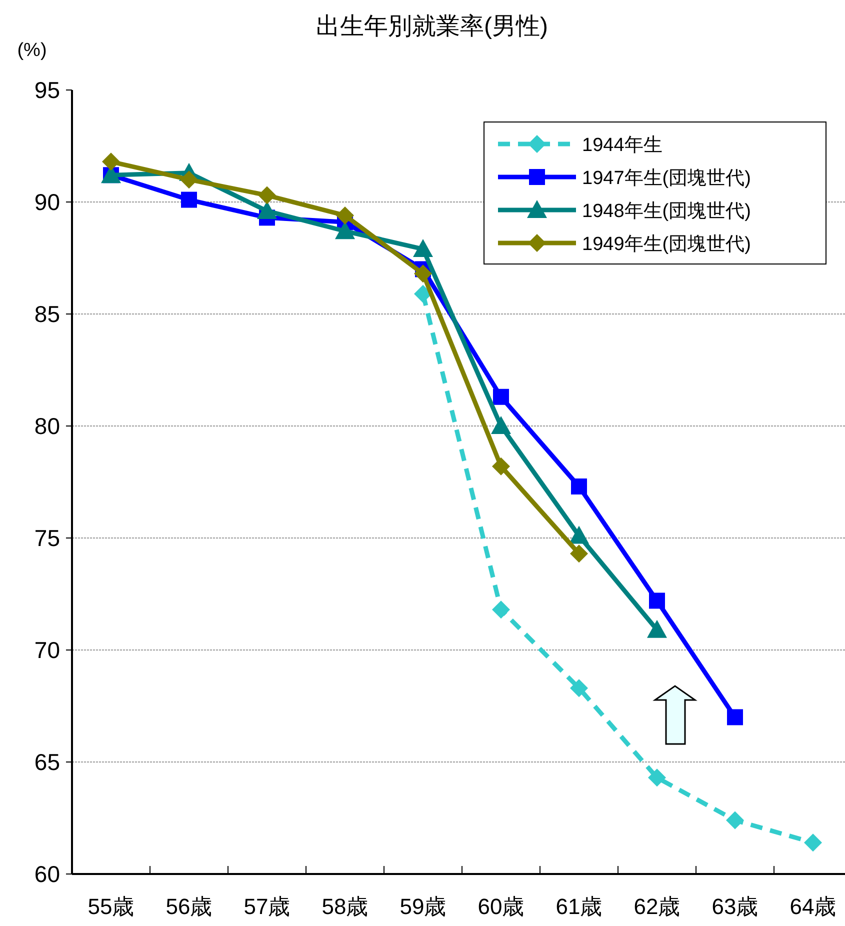 This screenshot has width=845, height=926. I want to click on y-tick-label: 85, so click(47, 314).